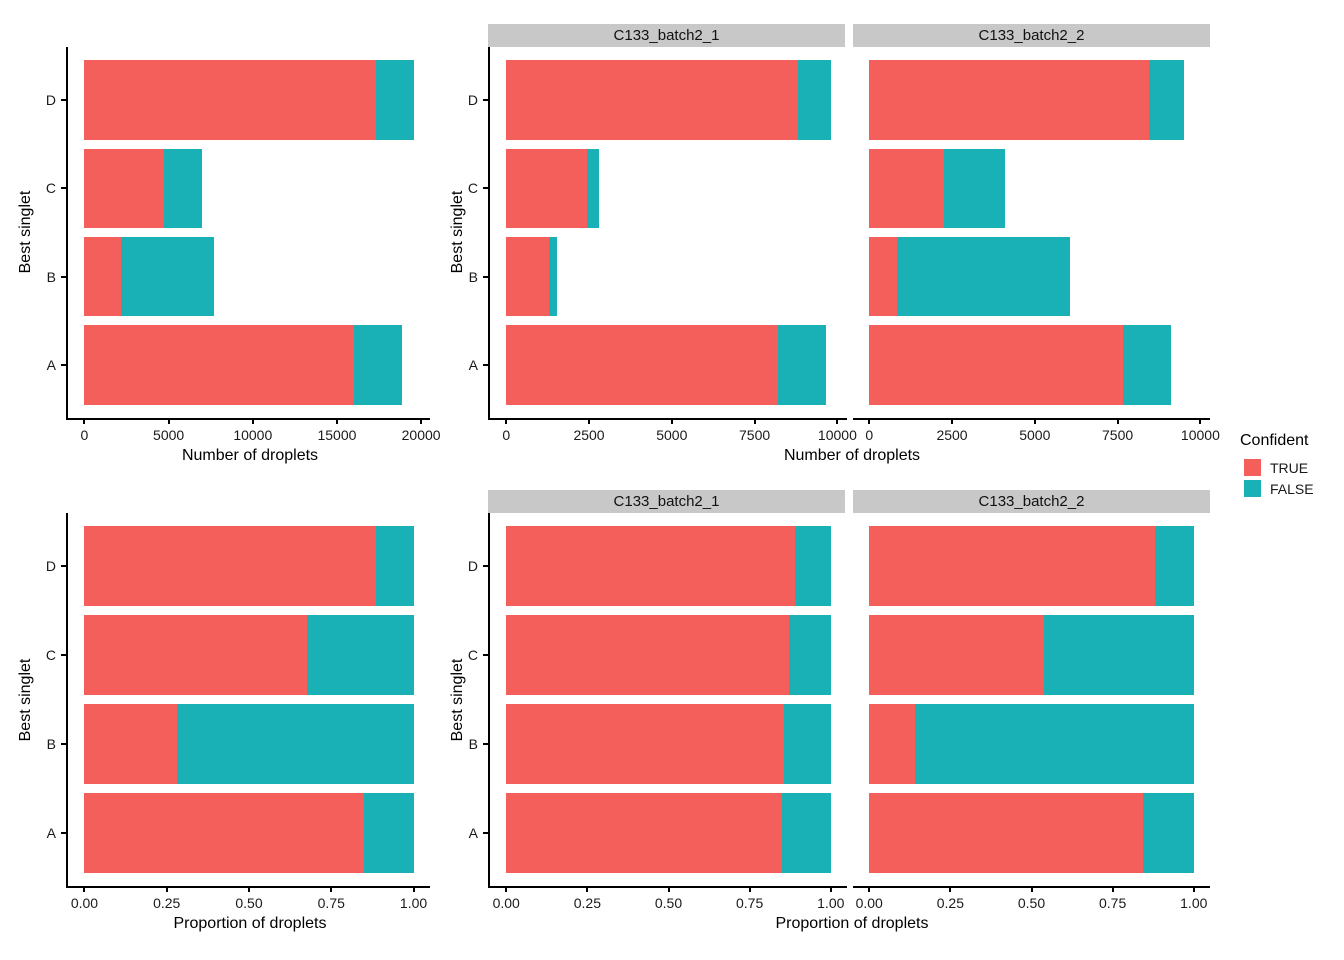 This screenshot has height=960, width=1344. Describe the element at coordinates (952, 435) in the screenshot. I see `x-tick-label: 2500` at that location.